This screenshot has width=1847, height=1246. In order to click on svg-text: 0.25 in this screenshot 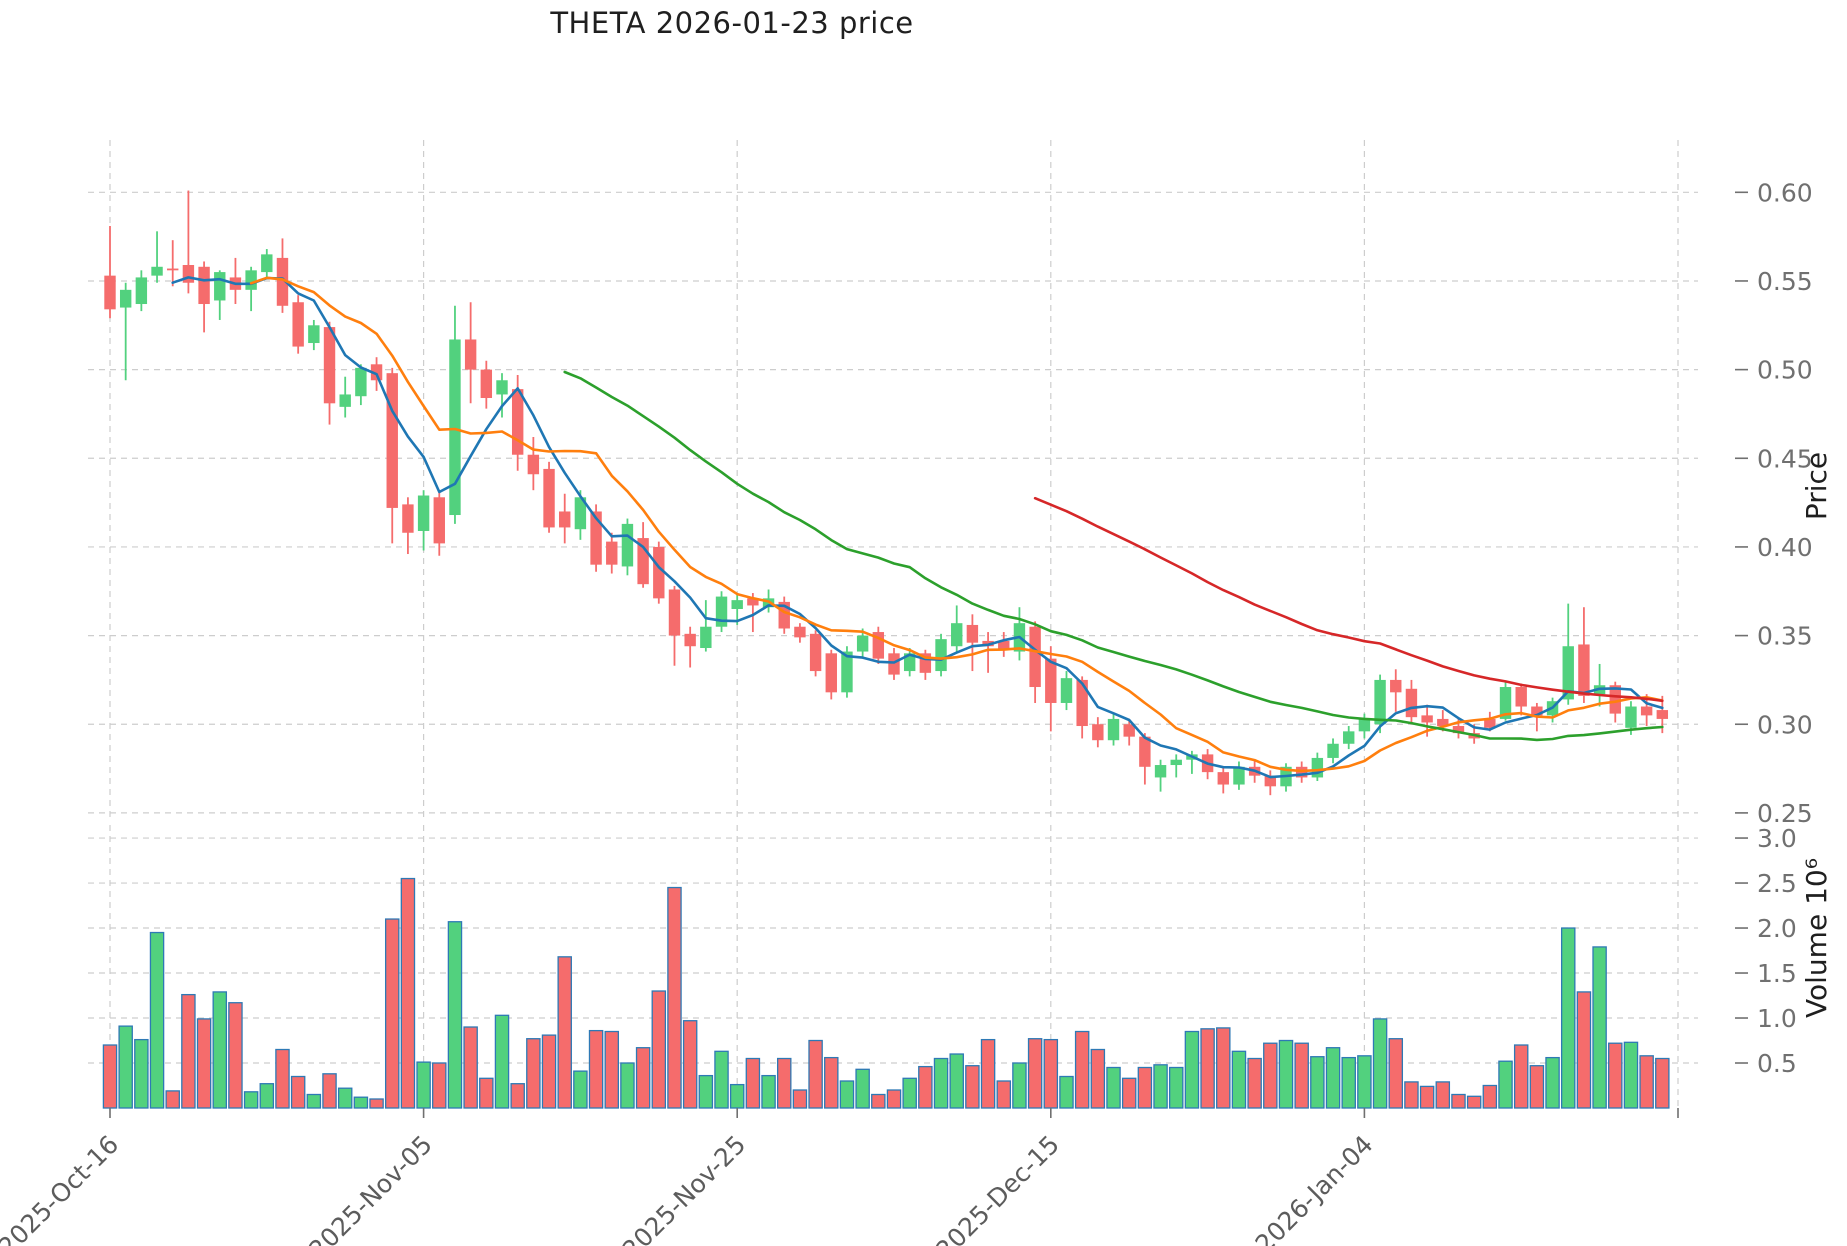, I will do `click(1785, 813)`.